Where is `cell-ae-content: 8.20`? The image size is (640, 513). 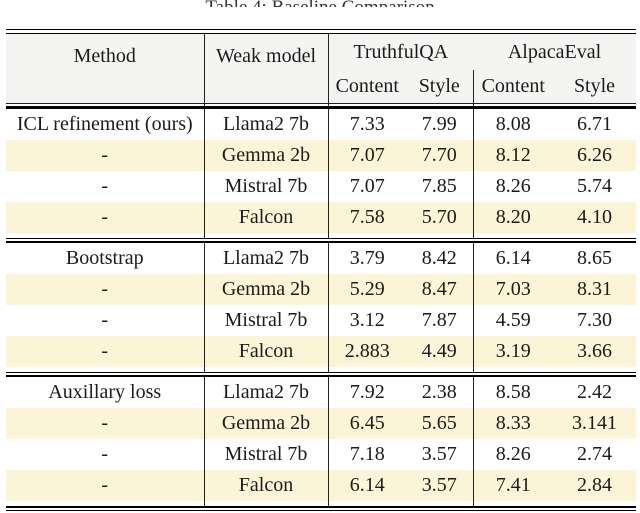 cell-ae-content: 8.20 is located at coordinates (513, 217).